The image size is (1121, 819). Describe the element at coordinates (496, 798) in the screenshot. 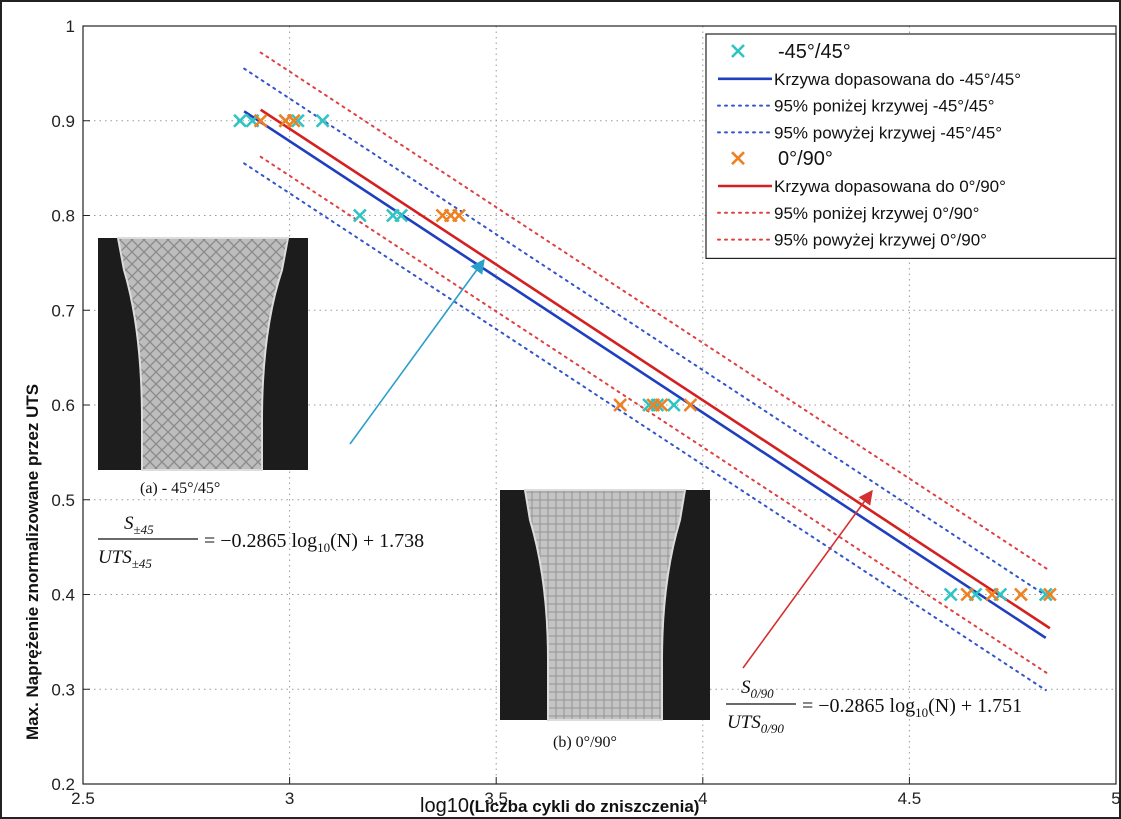

I see `x-tick-label: 3.5` at that location.